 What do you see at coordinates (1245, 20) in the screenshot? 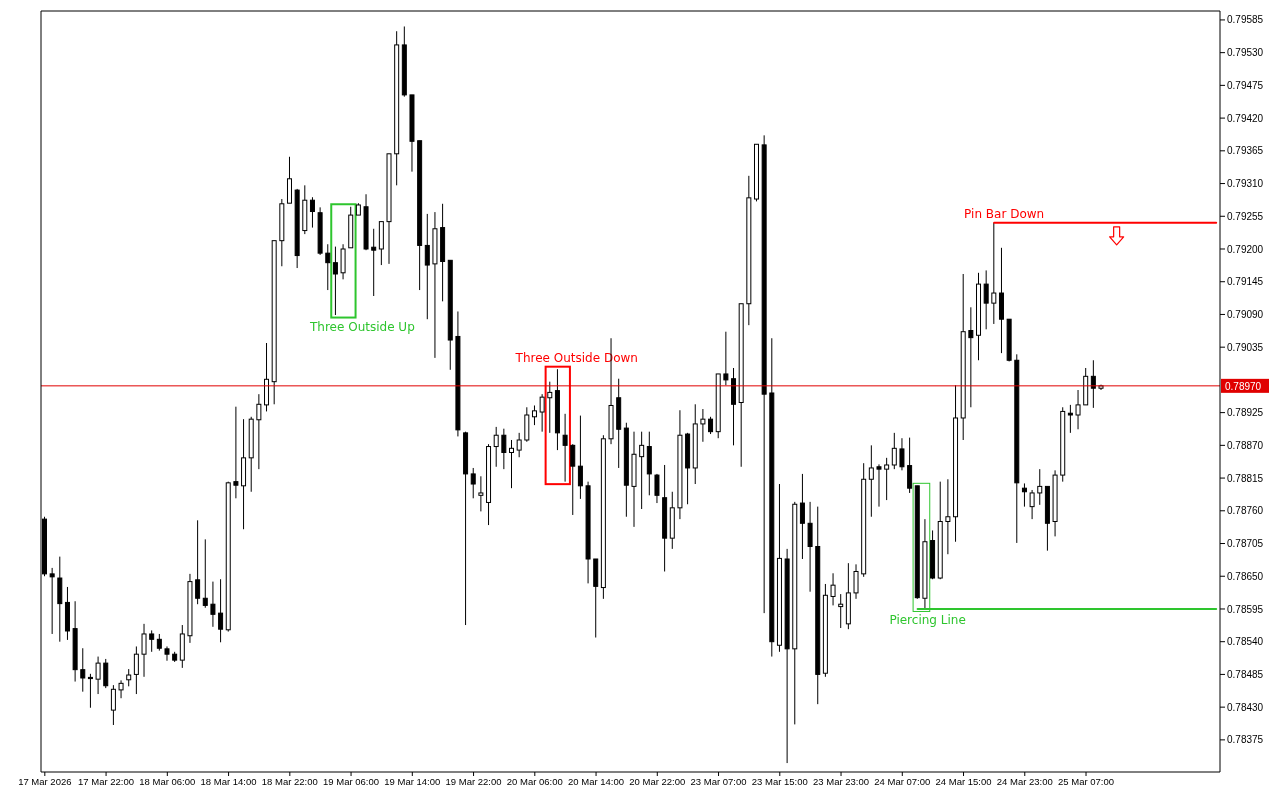
I see `y-tick-label: 0.79585` at bounding box center [1245, 20].